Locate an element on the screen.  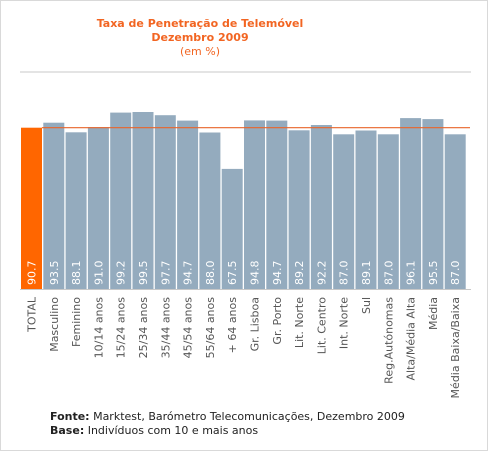
bar-25-34-anos is located at coordinates (143, 200).